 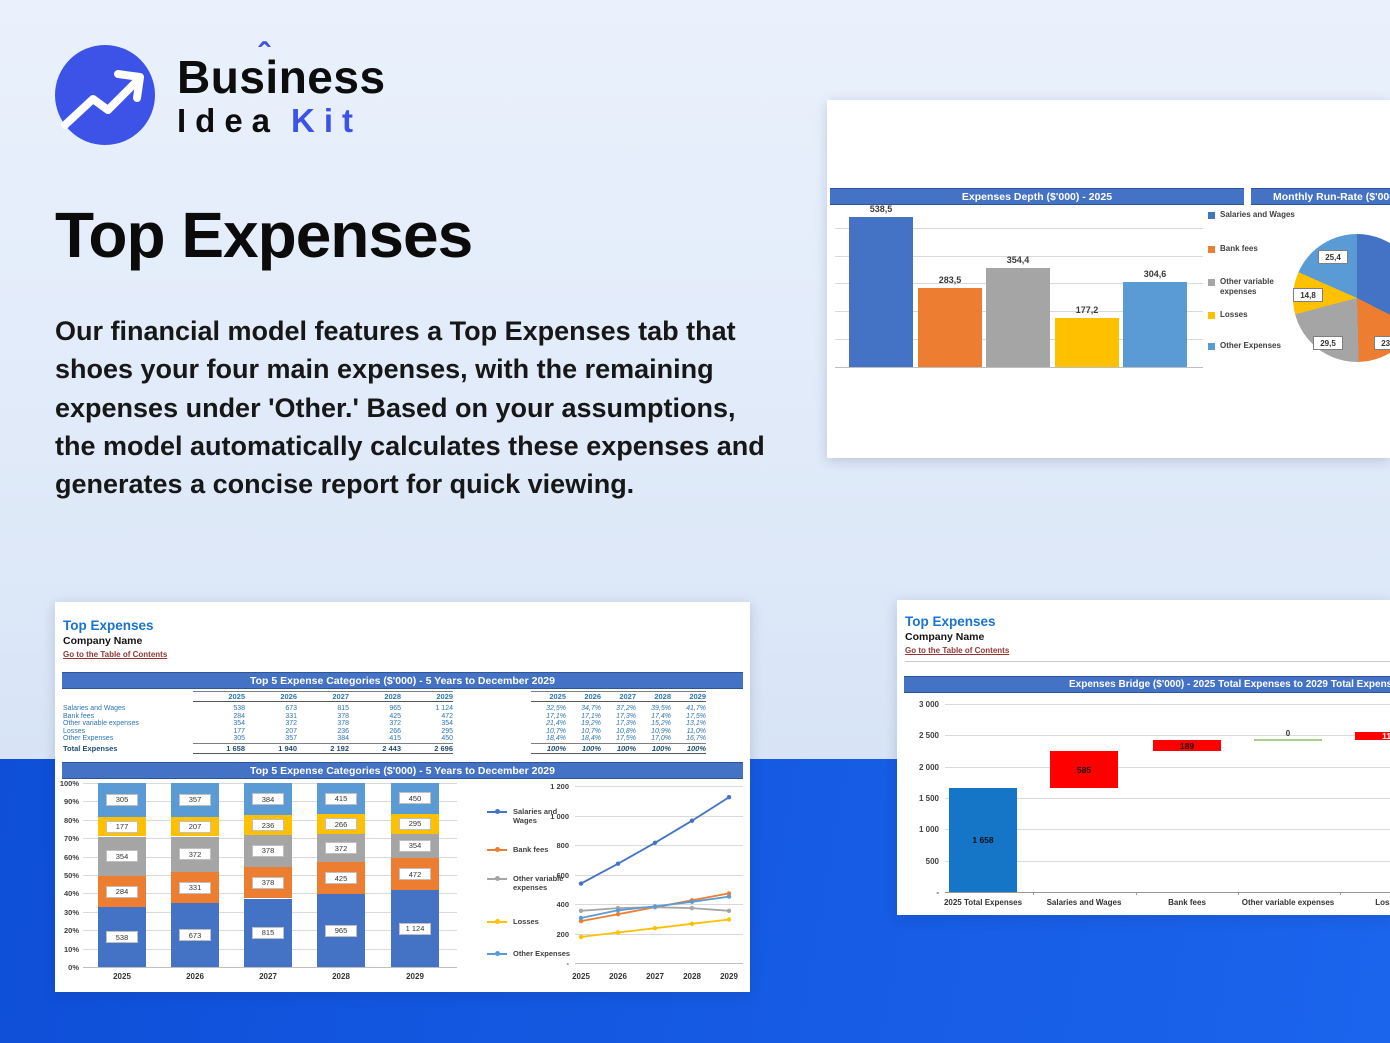 I want to click on segment-value-label: 815, so click(x=268, y=932).